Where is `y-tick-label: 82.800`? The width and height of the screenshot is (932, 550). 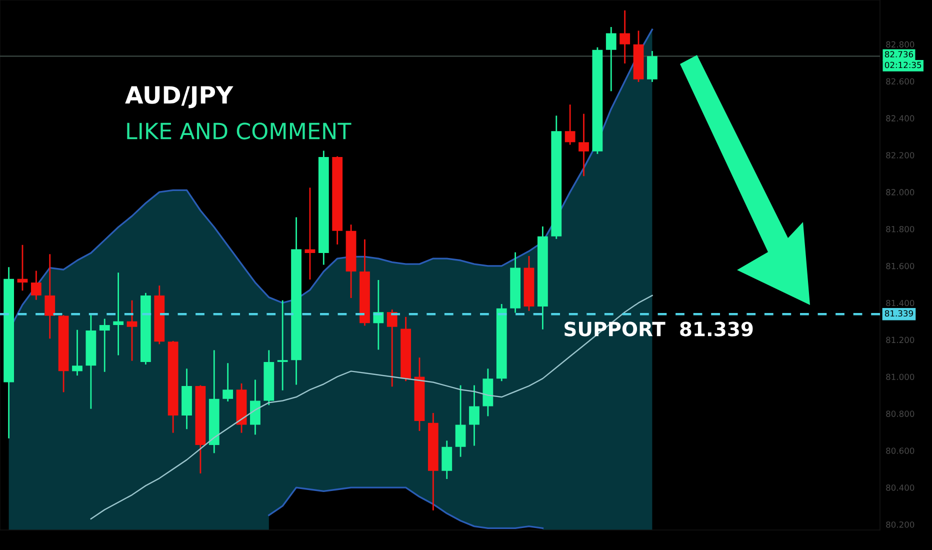 y-tick-label: 82.800 is located at coordinates (900, 44).